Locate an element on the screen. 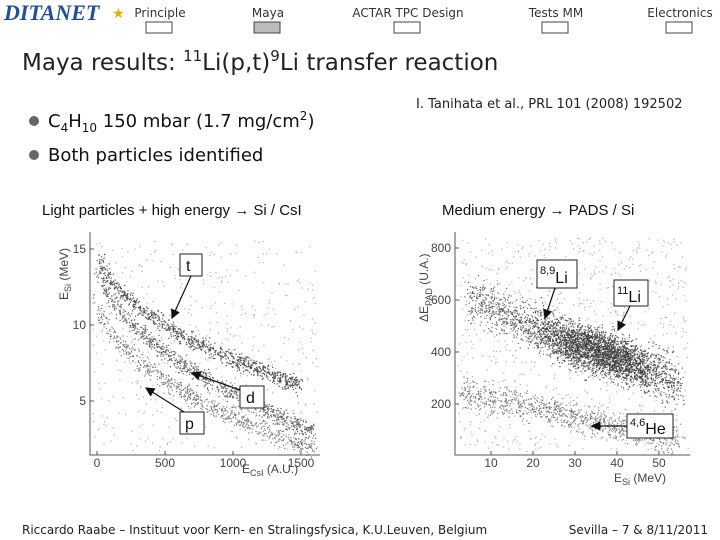 This screenshot has width=720, height=540. x-tick-label: 20 is located at coordinates (533, 463).